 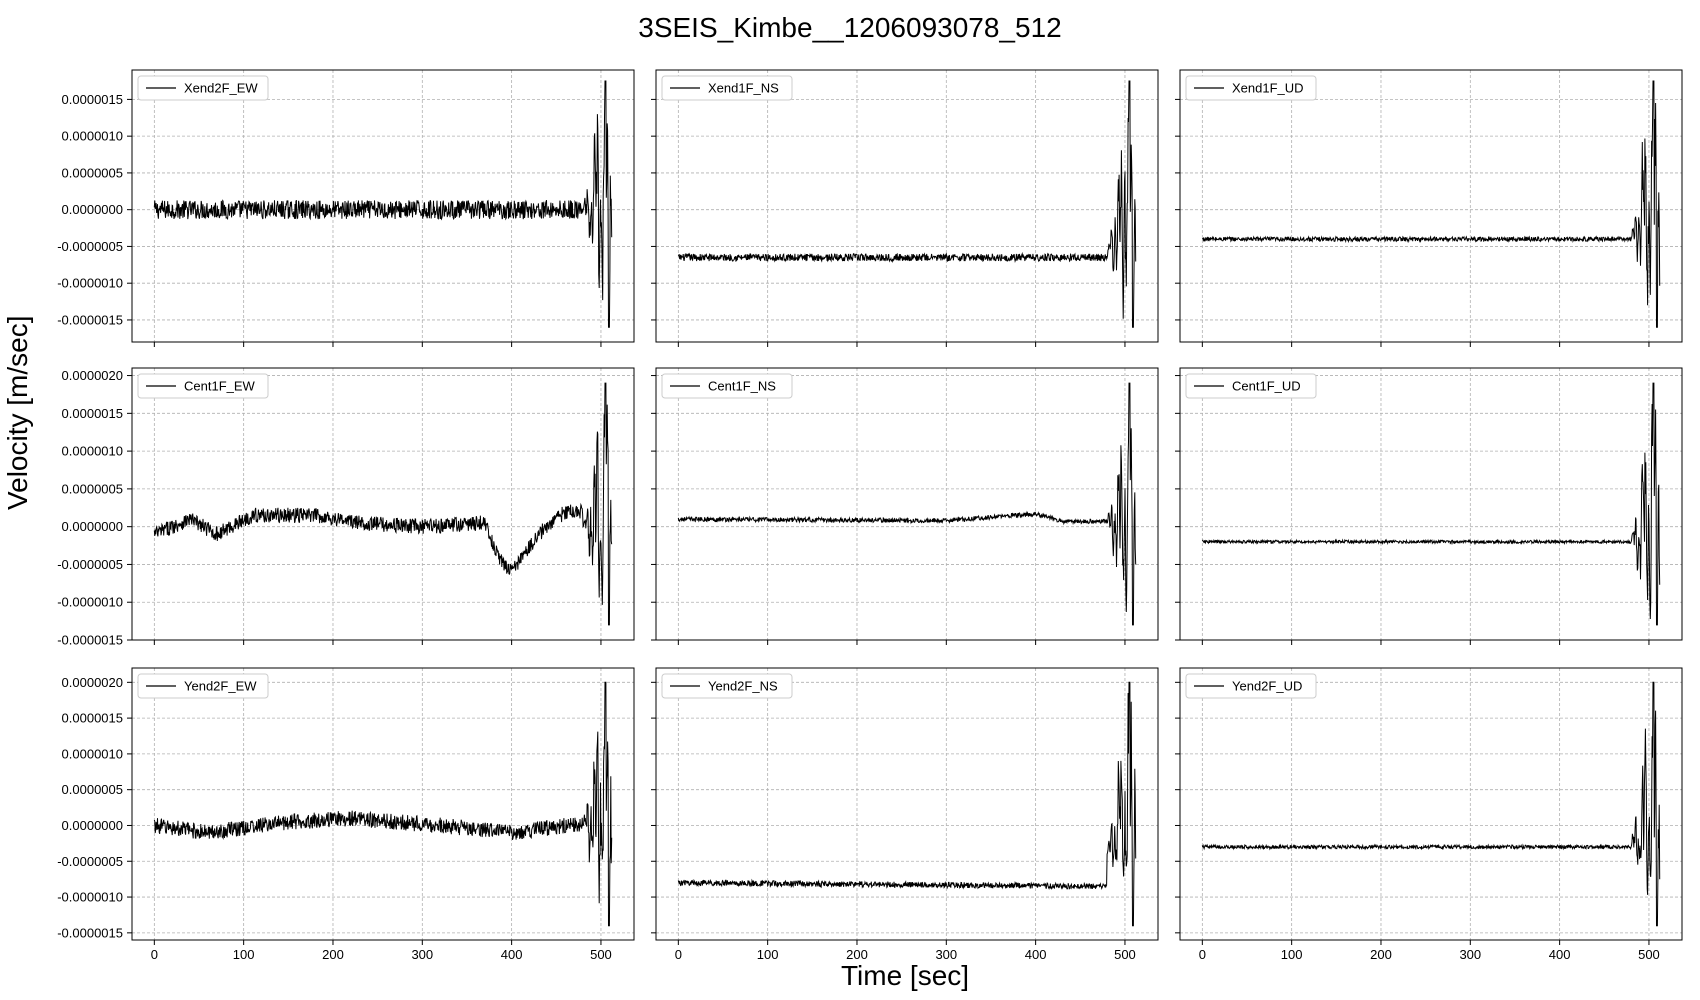 What do you see at coordinates (850, 27) in the screenshot?
I see `figure-title: 3SEIS_Kimbe__1206093078_512` at bounding box center [850, 27].